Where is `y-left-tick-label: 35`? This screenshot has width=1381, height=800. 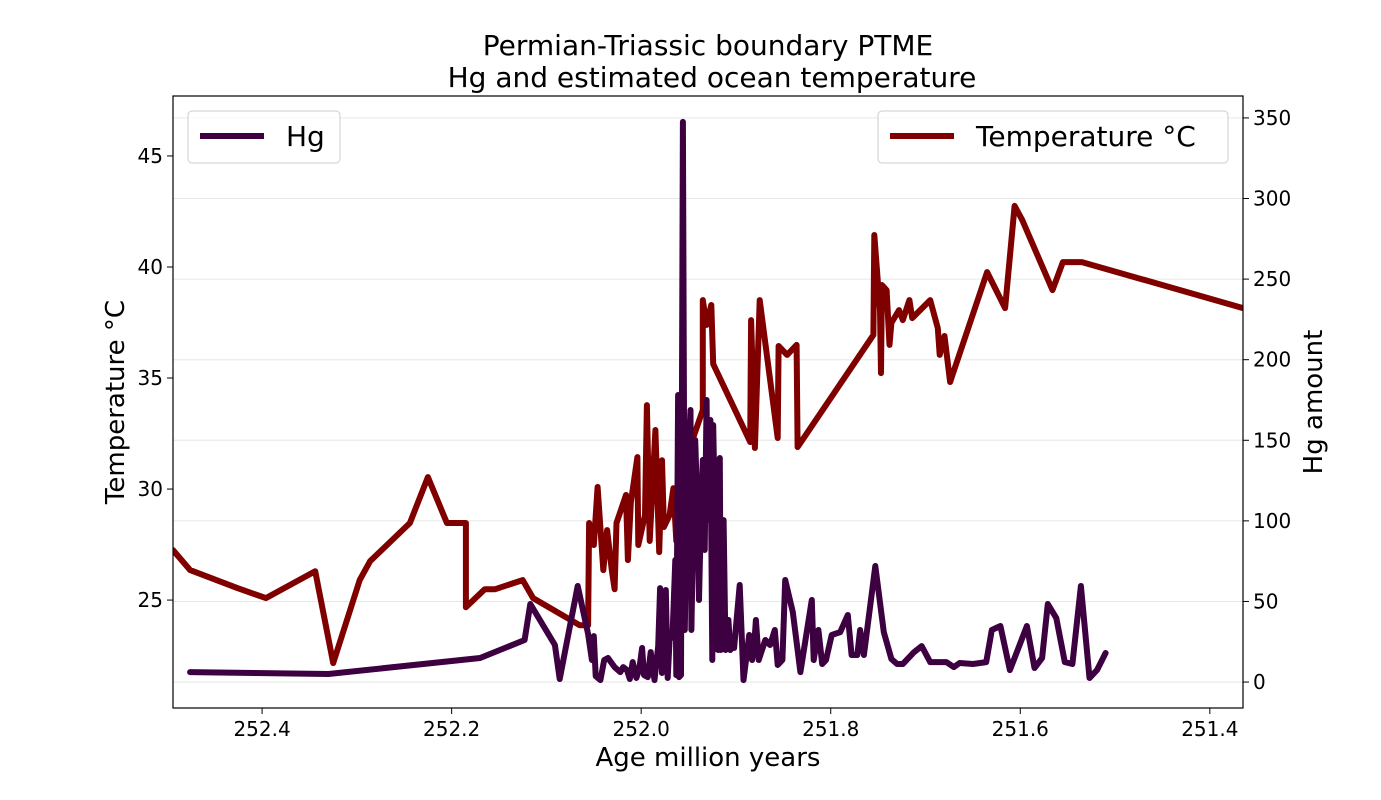 y-left-tick-label: 35 is located at coordinates (150, 378).